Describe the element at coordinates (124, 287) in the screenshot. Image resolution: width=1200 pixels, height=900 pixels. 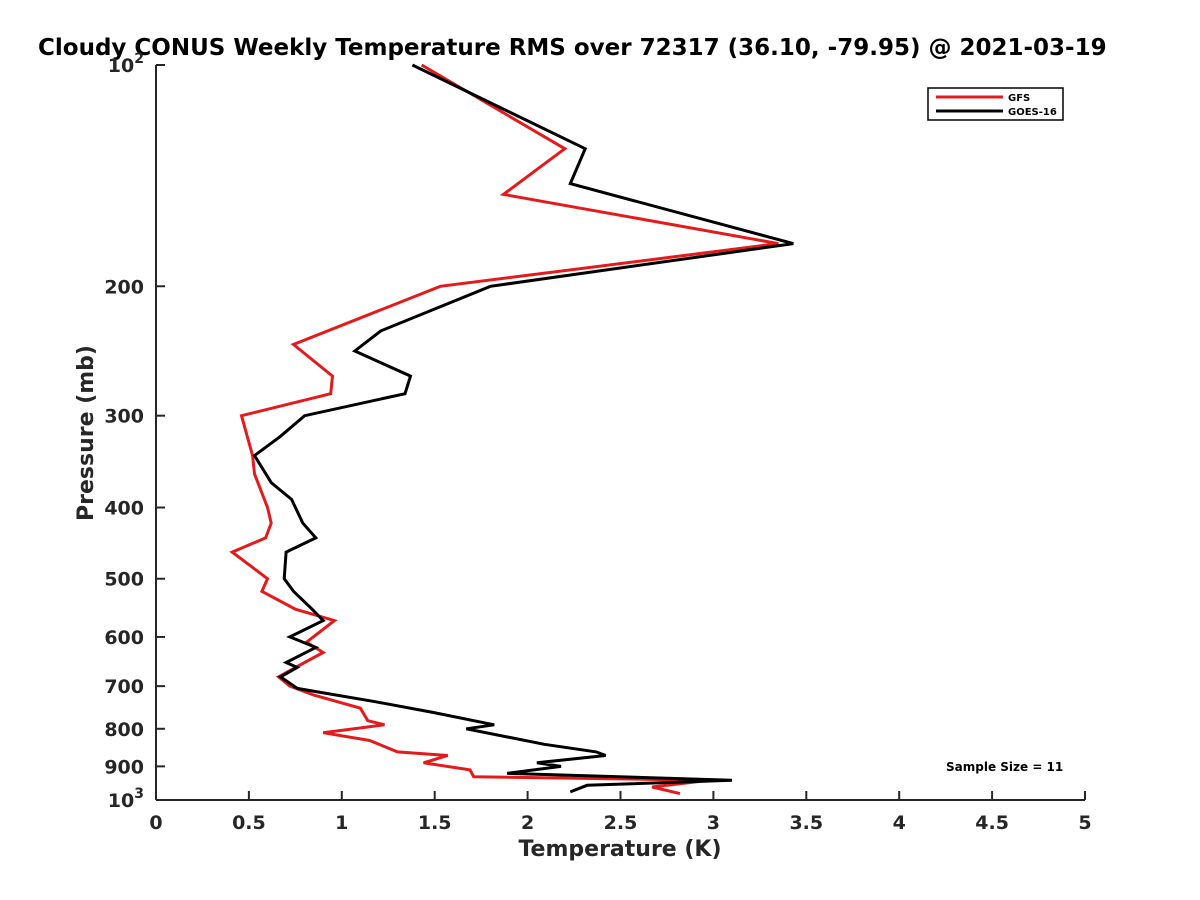
I see `y-tick-label: 200` at that location.